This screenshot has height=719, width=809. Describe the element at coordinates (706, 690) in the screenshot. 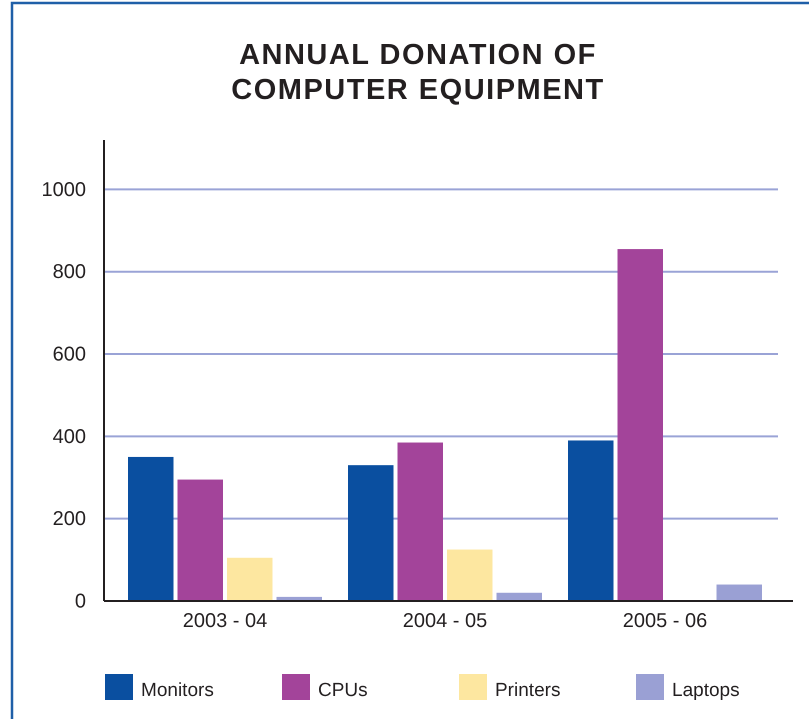

I see `legend-label: Laptops` at that location.